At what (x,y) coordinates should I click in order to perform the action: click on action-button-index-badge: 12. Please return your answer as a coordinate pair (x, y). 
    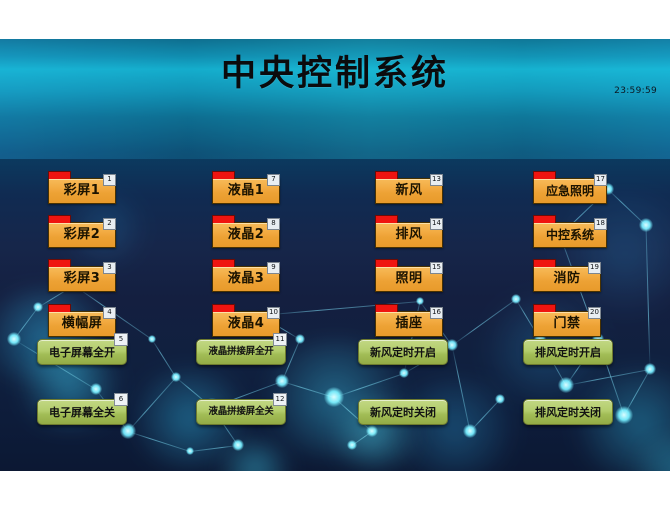
    Looking at the image, I should click on (280, 399).